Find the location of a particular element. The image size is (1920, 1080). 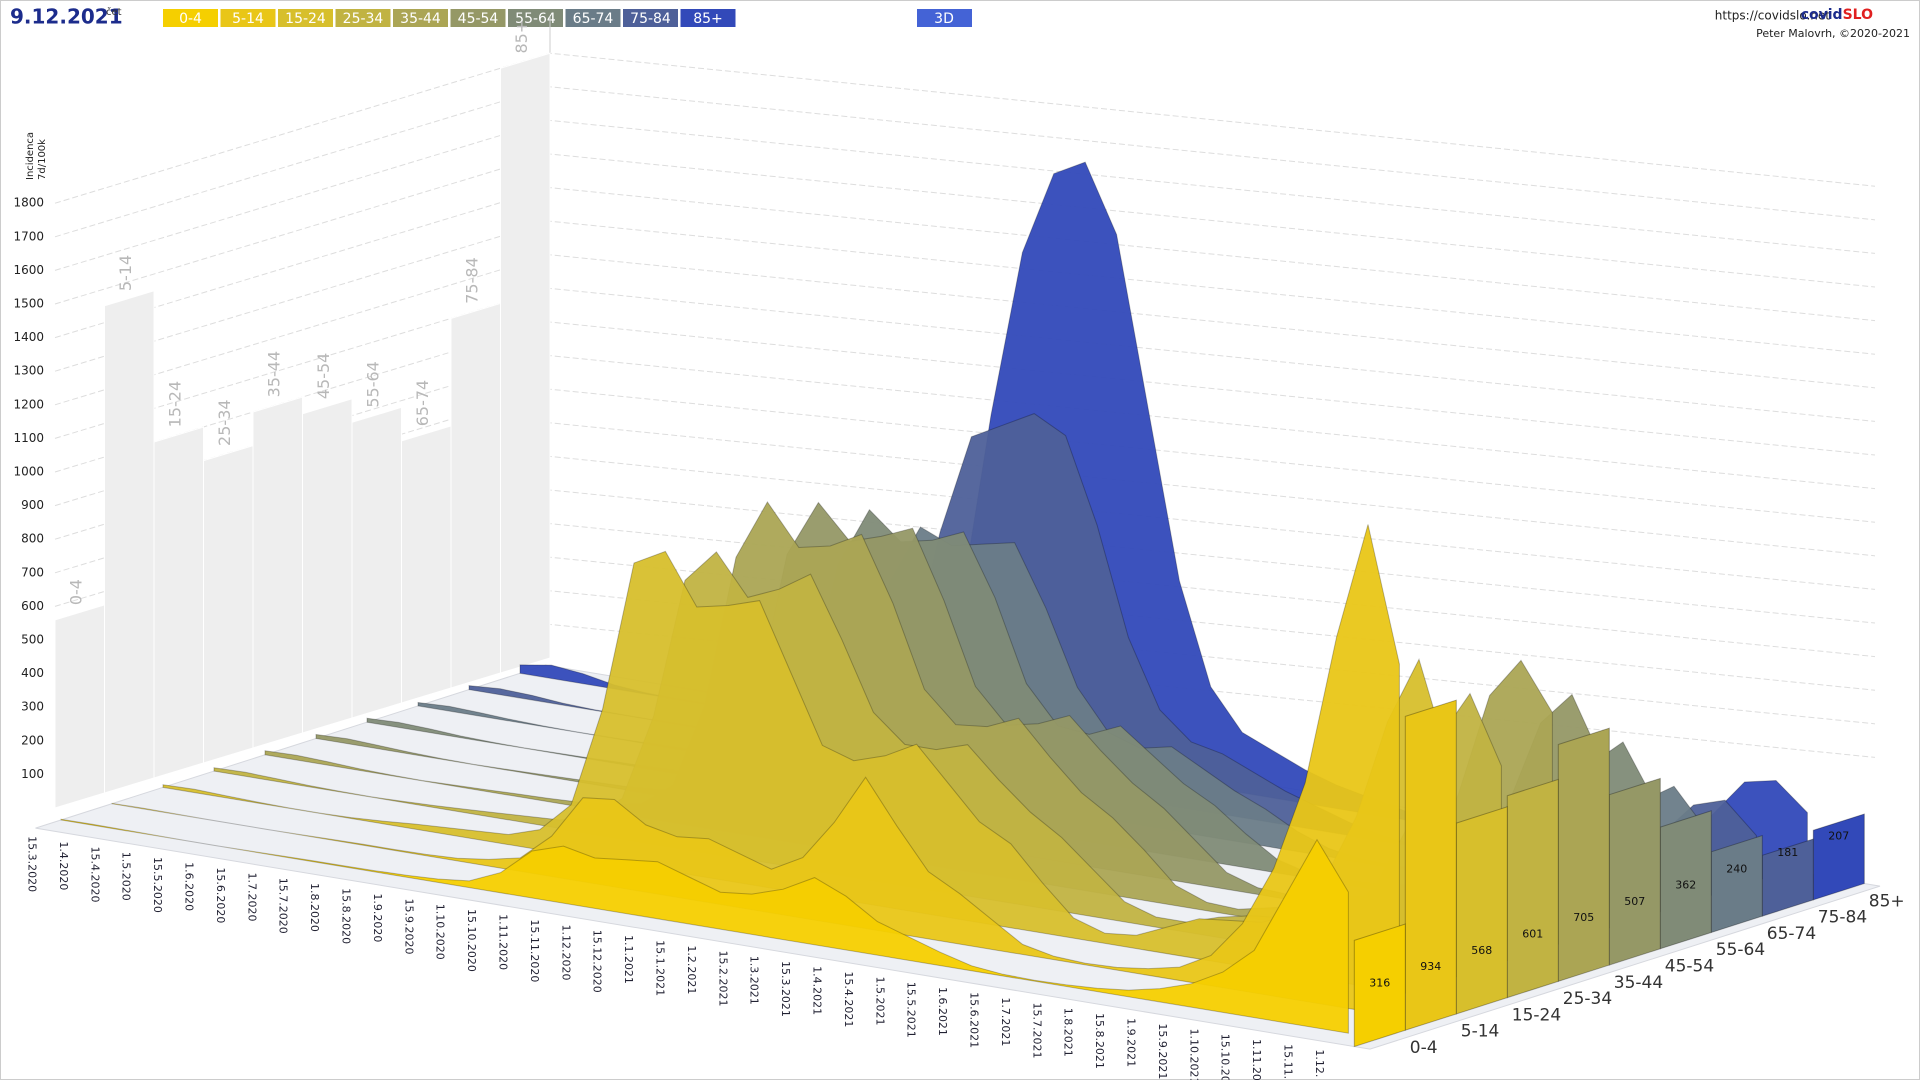

y-label: 7d/100k is located at coordinates (42, 159).